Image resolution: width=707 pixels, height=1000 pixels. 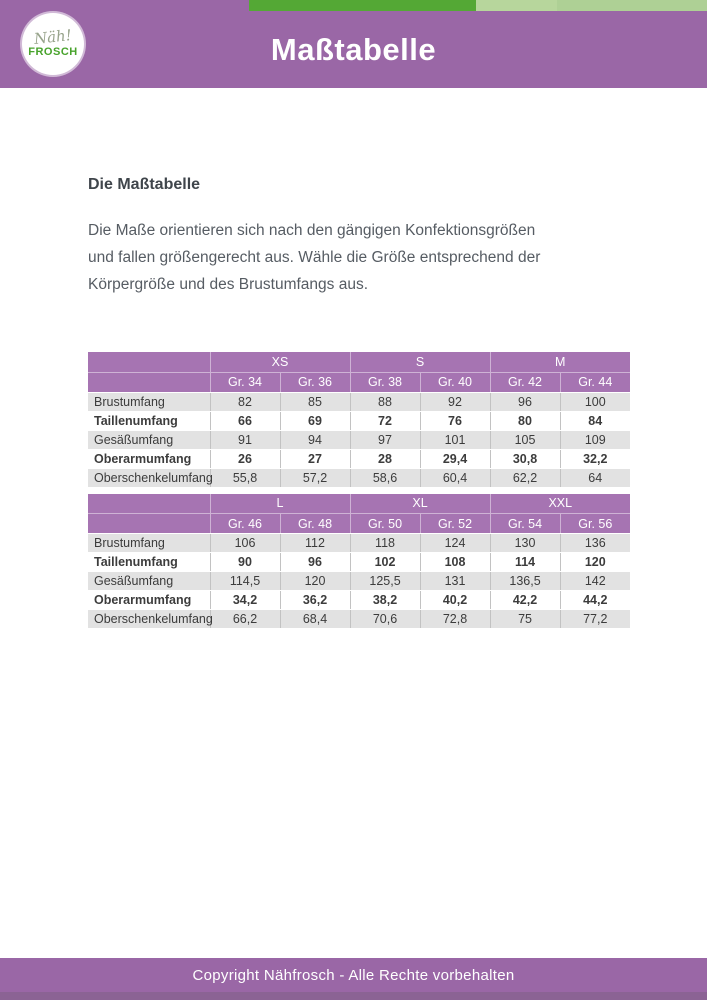 I want to click on measurement-value: 114,5, so click(x=244, y=581).